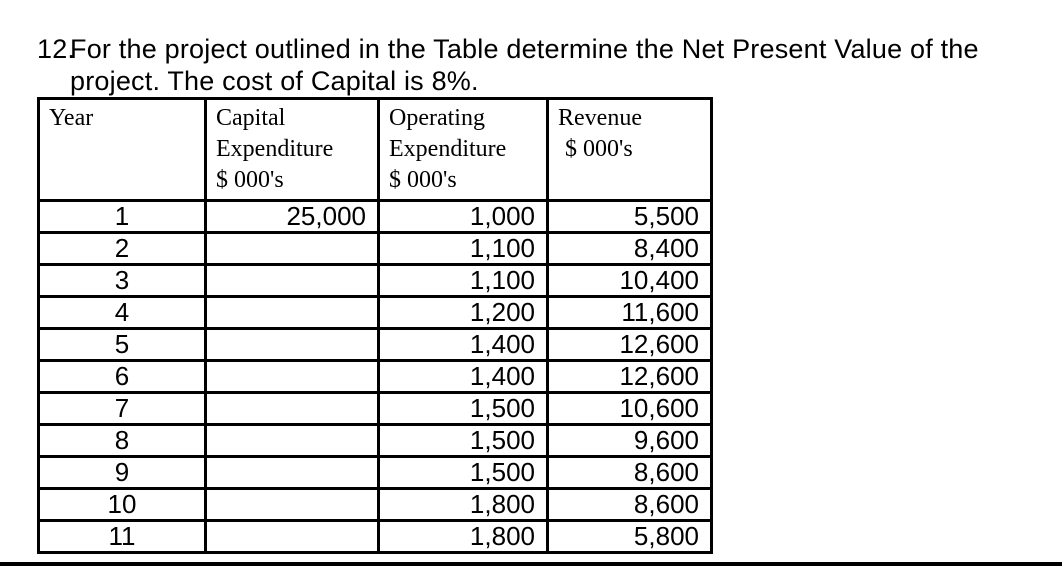 The image size is (1062, 568). What do you see at coordinates (122, 149) in the screenshot?
I see `column-header-year: Year` at bounding box center [122, 149].